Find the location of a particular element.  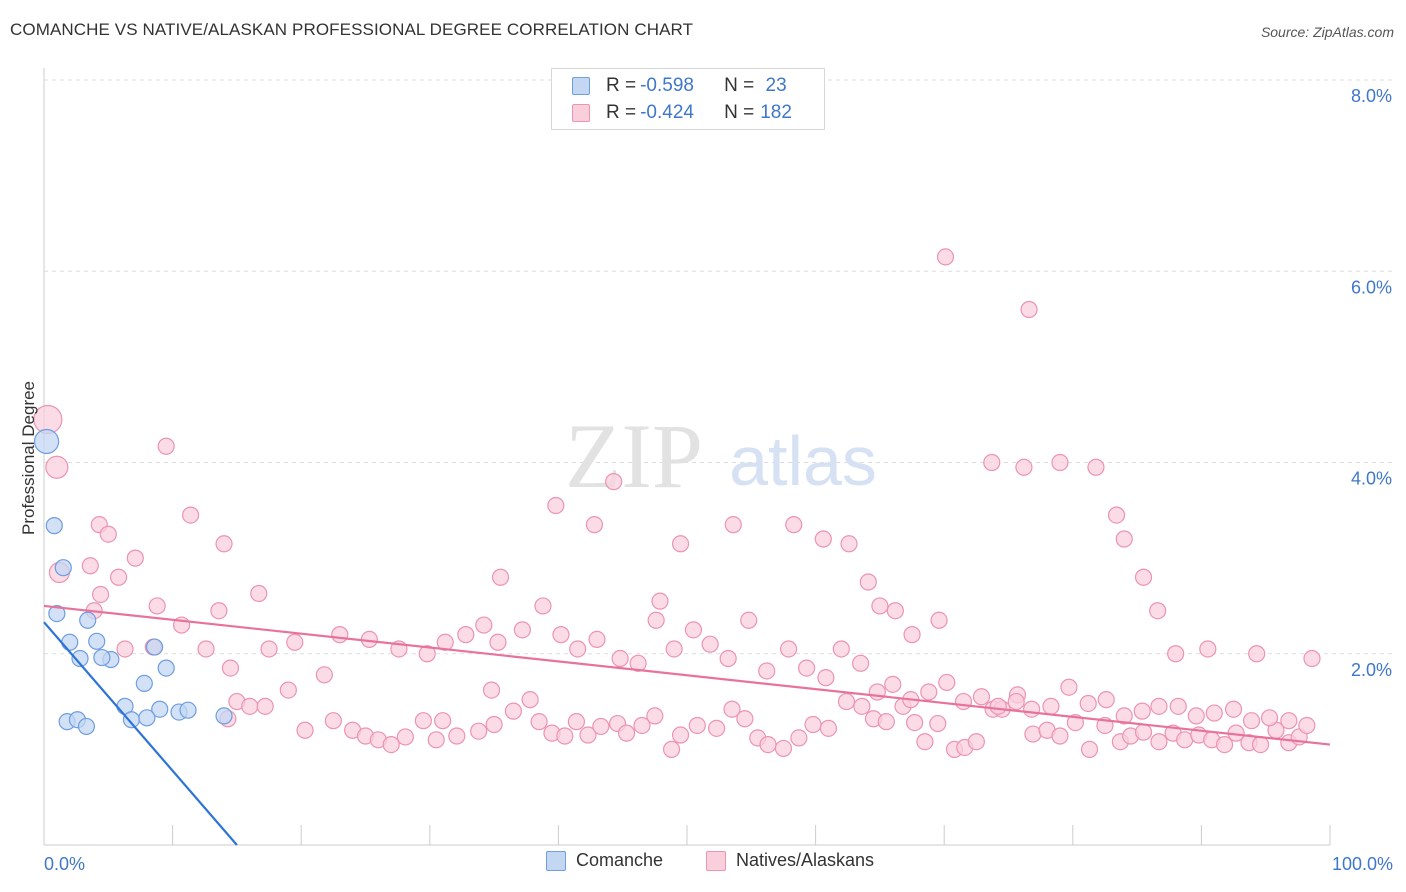

watermark-atlas: atlas is located at coordinates (803, 461).